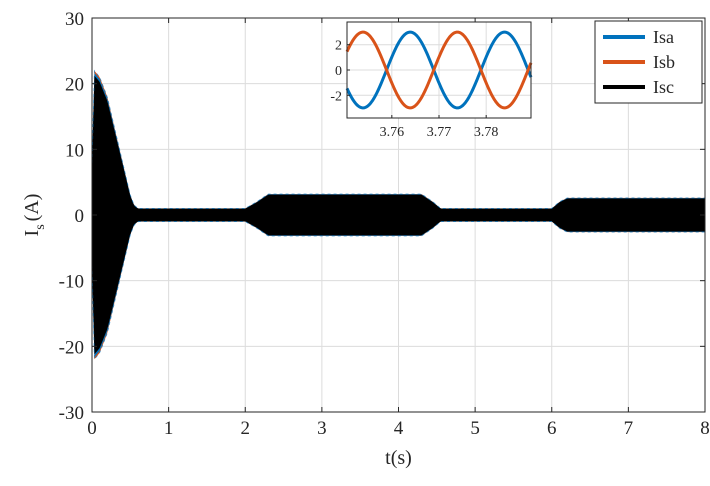 The image size is (710, 486). Describe the element at coordinates (399, 428) in the screenshot. I see `x-tick-label: 4` at that location.